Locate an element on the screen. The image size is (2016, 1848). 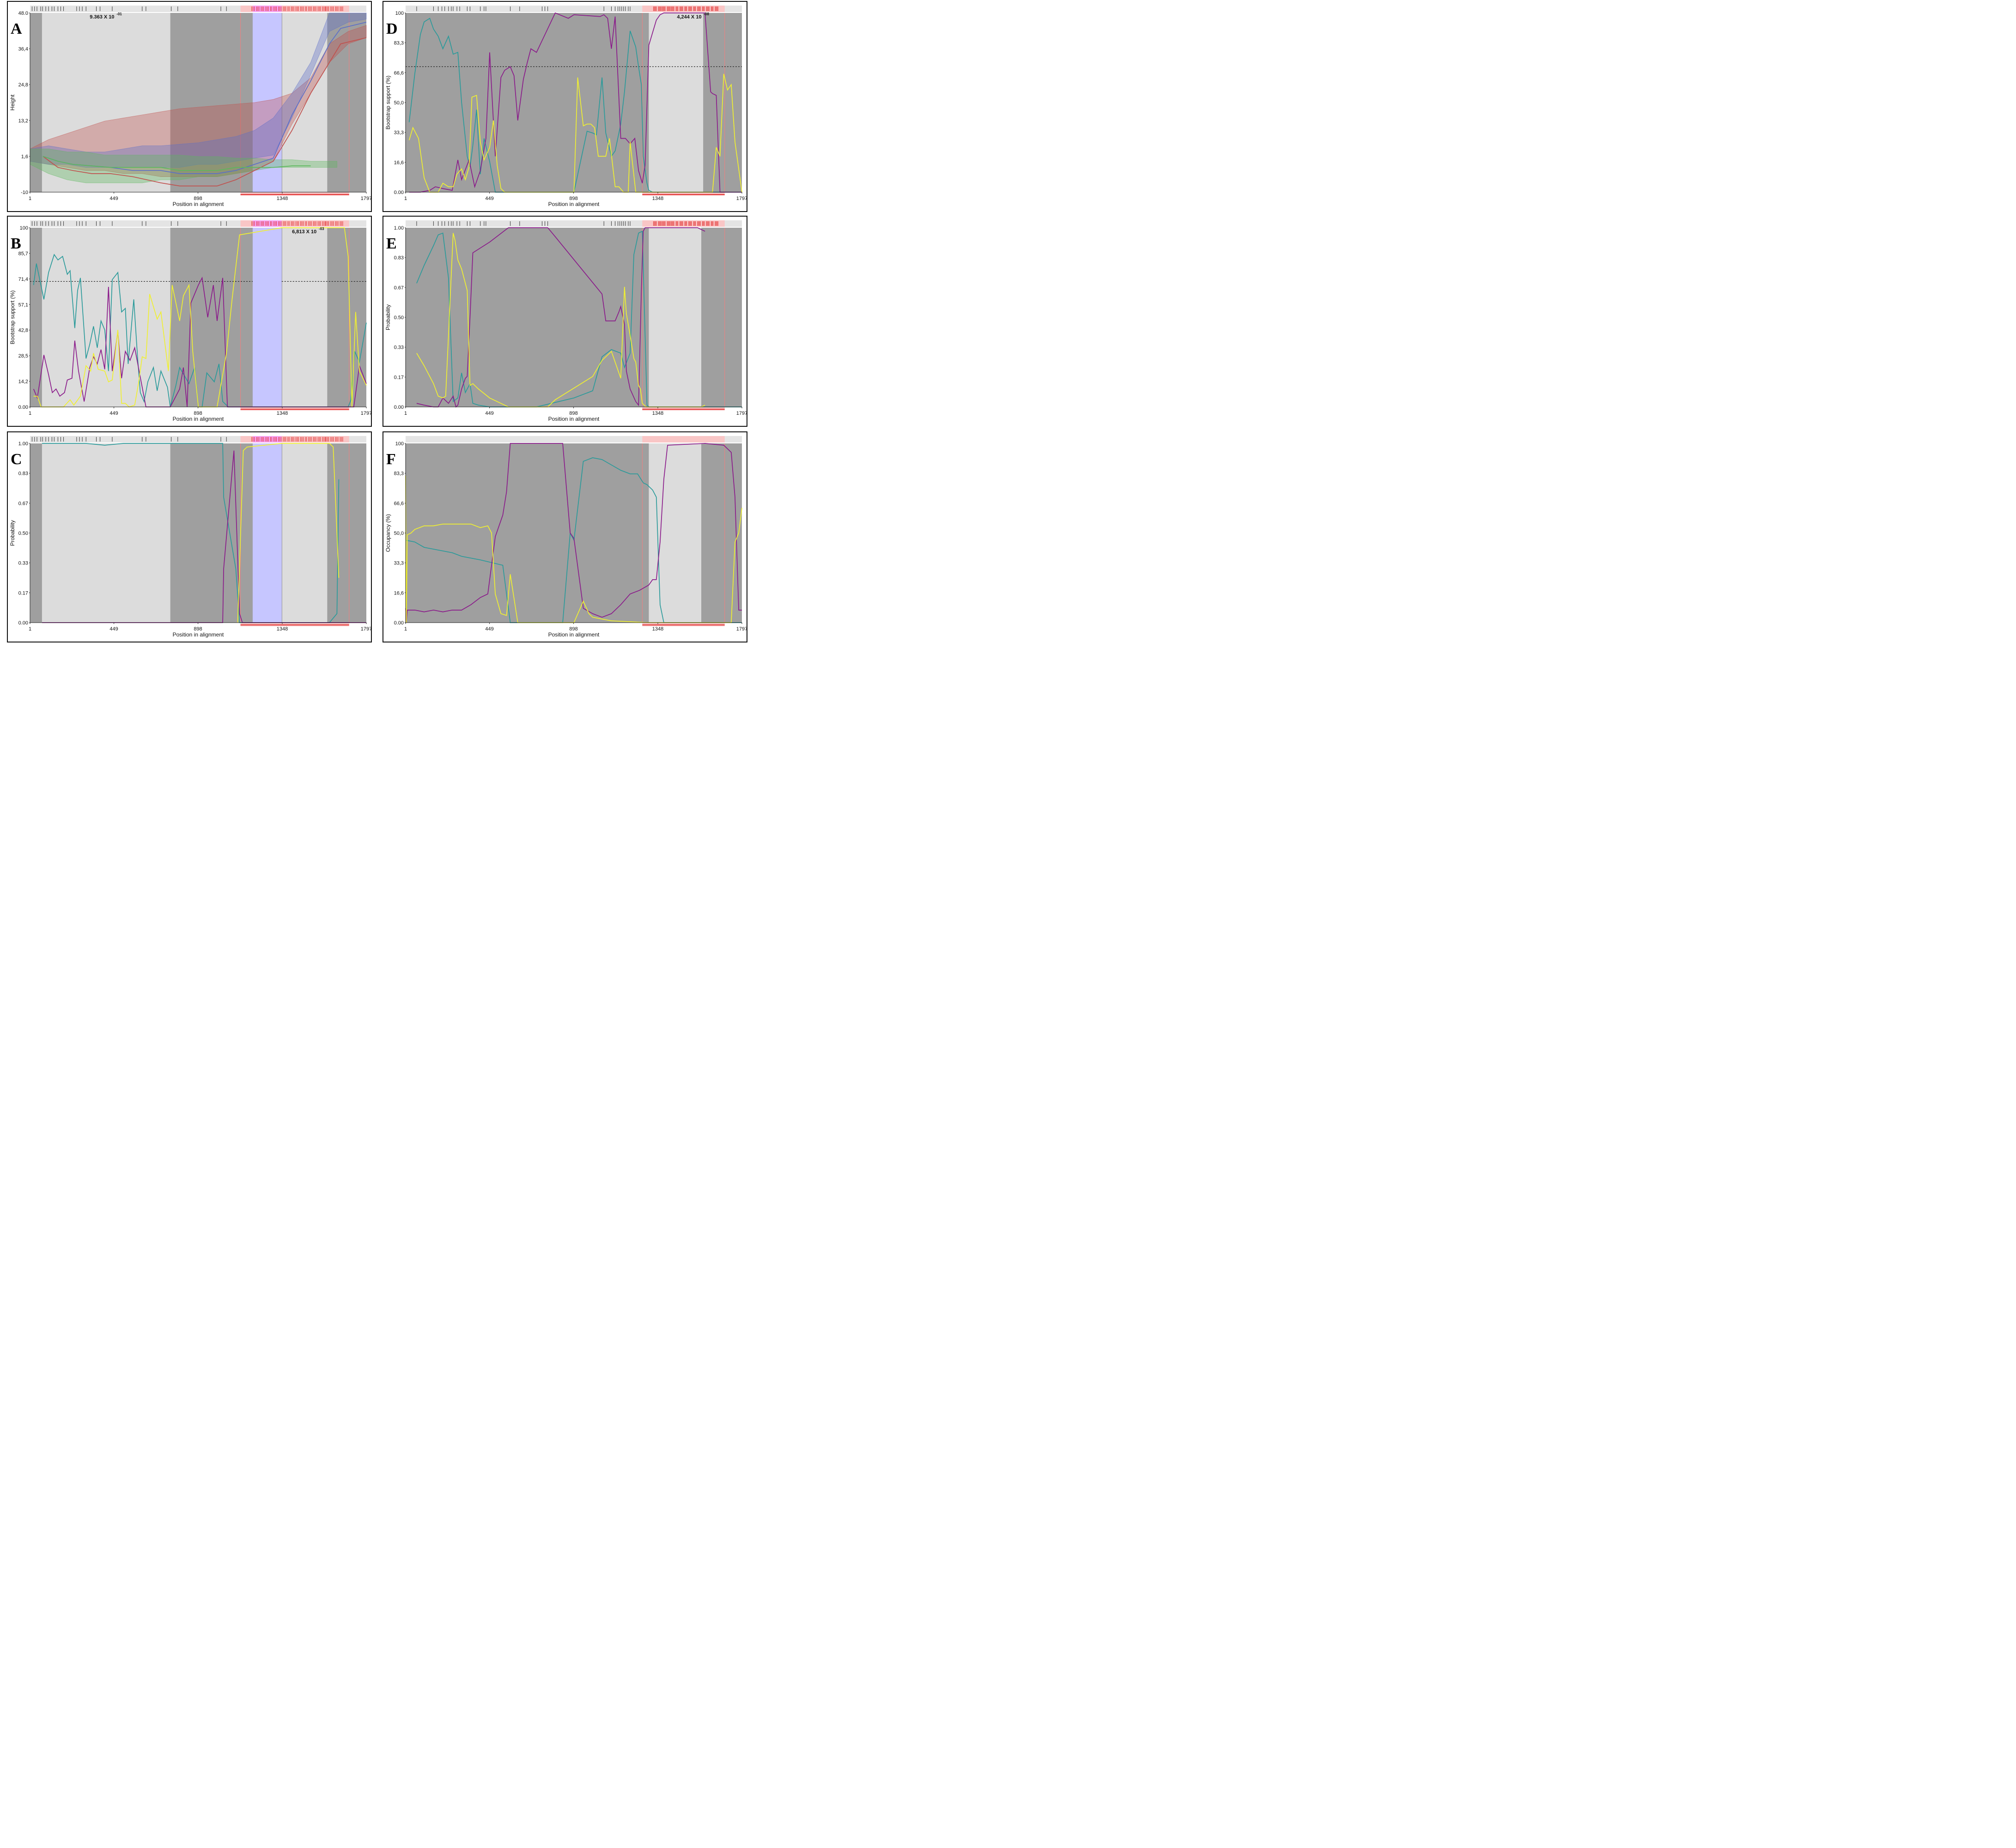
p-value-exponent: -08 is located at coordinates (706, 14).